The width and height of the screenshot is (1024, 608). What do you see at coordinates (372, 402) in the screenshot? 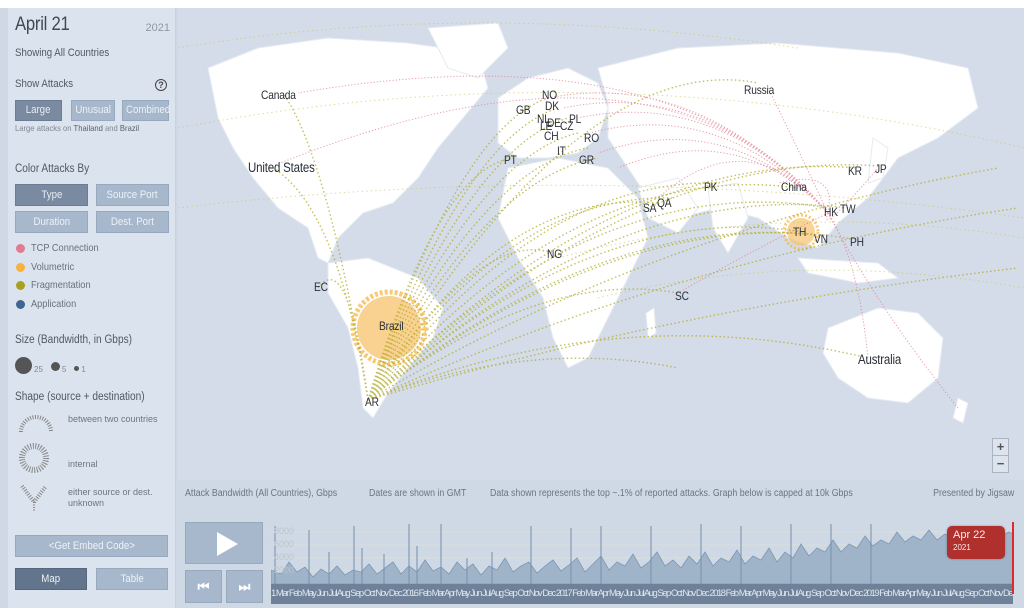
I see `label-ar: AR` at bounding box center [372, 402].